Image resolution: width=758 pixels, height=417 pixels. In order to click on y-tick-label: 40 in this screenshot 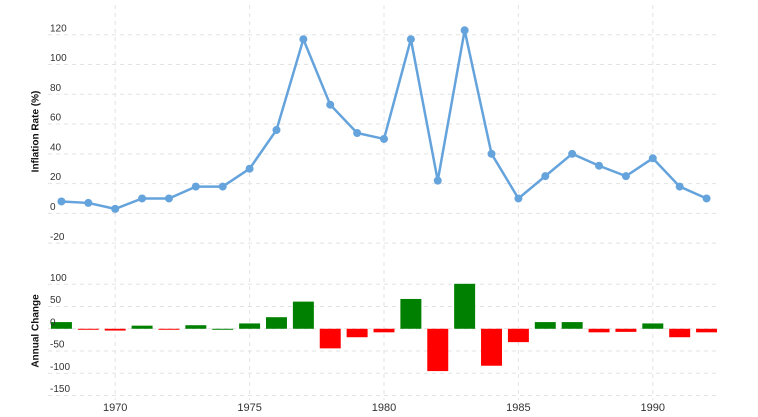, I will do `click(56, 147)`.